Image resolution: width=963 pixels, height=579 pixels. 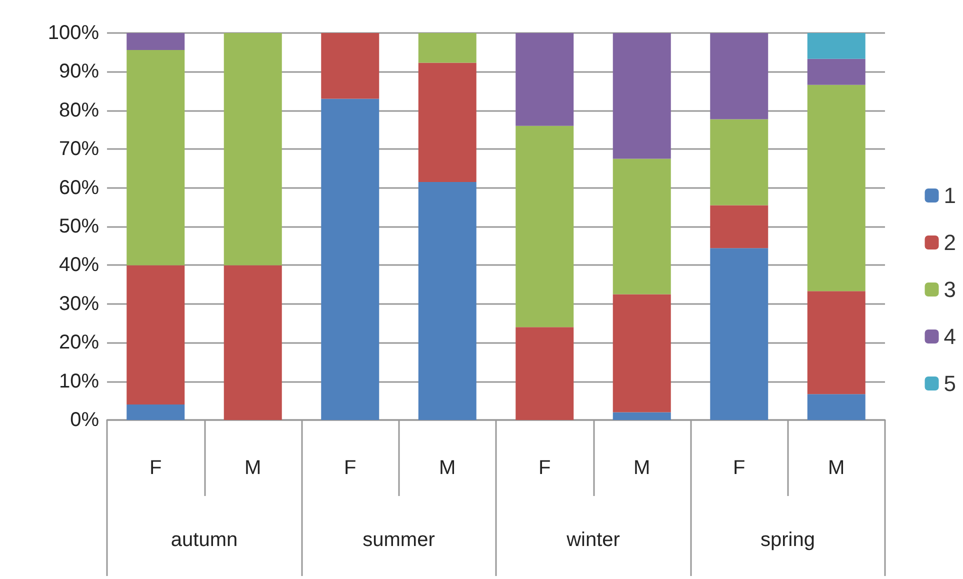 What do you see at coordinates (79, 381) in the screenshot?
I see `y-tick-label: 10%` at bounding box center [79, 381].